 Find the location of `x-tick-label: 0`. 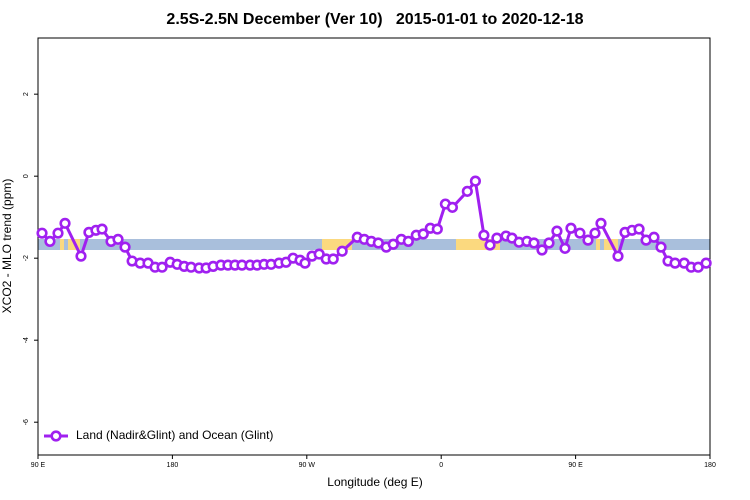

x-tick-label: 0 is located at coordinates (441, 465).